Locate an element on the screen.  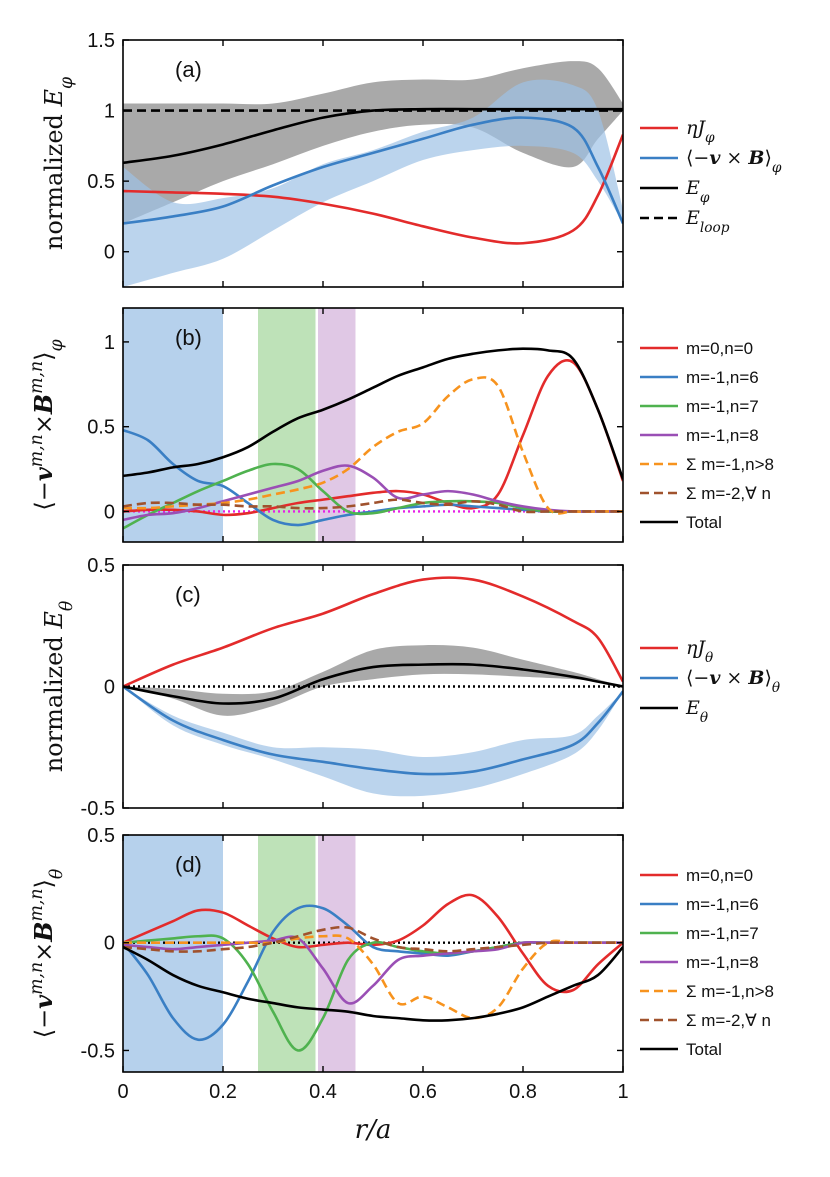
y-axis-label-text: ⟨−vm,n×Bm,n⟩φ is located at coordinates (47, 424).